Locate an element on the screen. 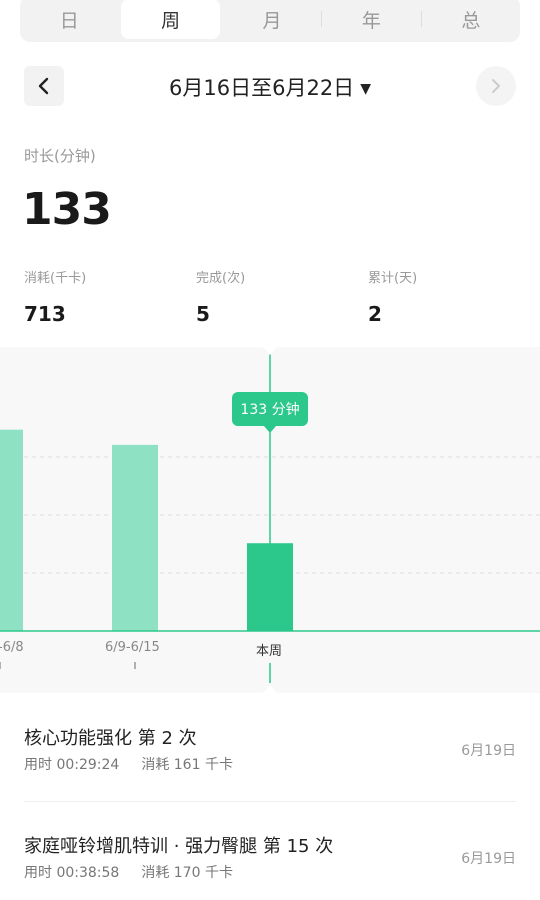 This screenshot has width=540, height=900. previous-week-button is located at coordinates (44, 86).